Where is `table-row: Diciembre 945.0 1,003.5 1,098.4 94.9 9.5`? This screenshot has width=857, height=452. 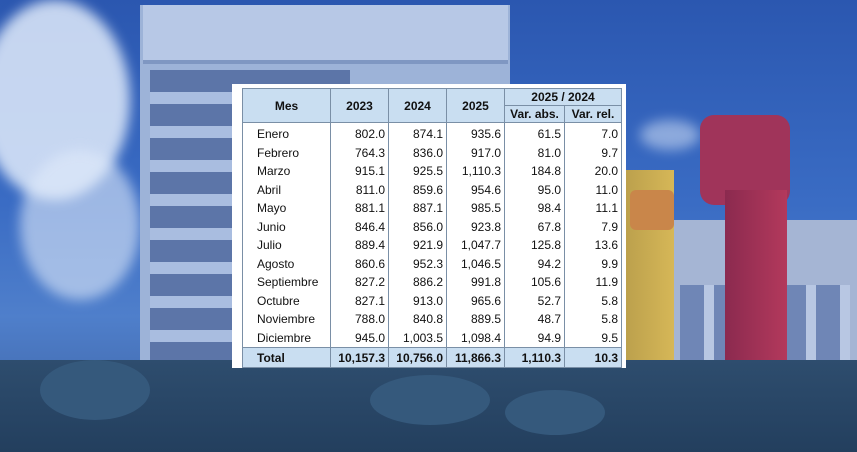
table-row: Diciembre 945.0 1,003.5 1,098.4 94.9 9.5 is located at coordinates (432, 338).